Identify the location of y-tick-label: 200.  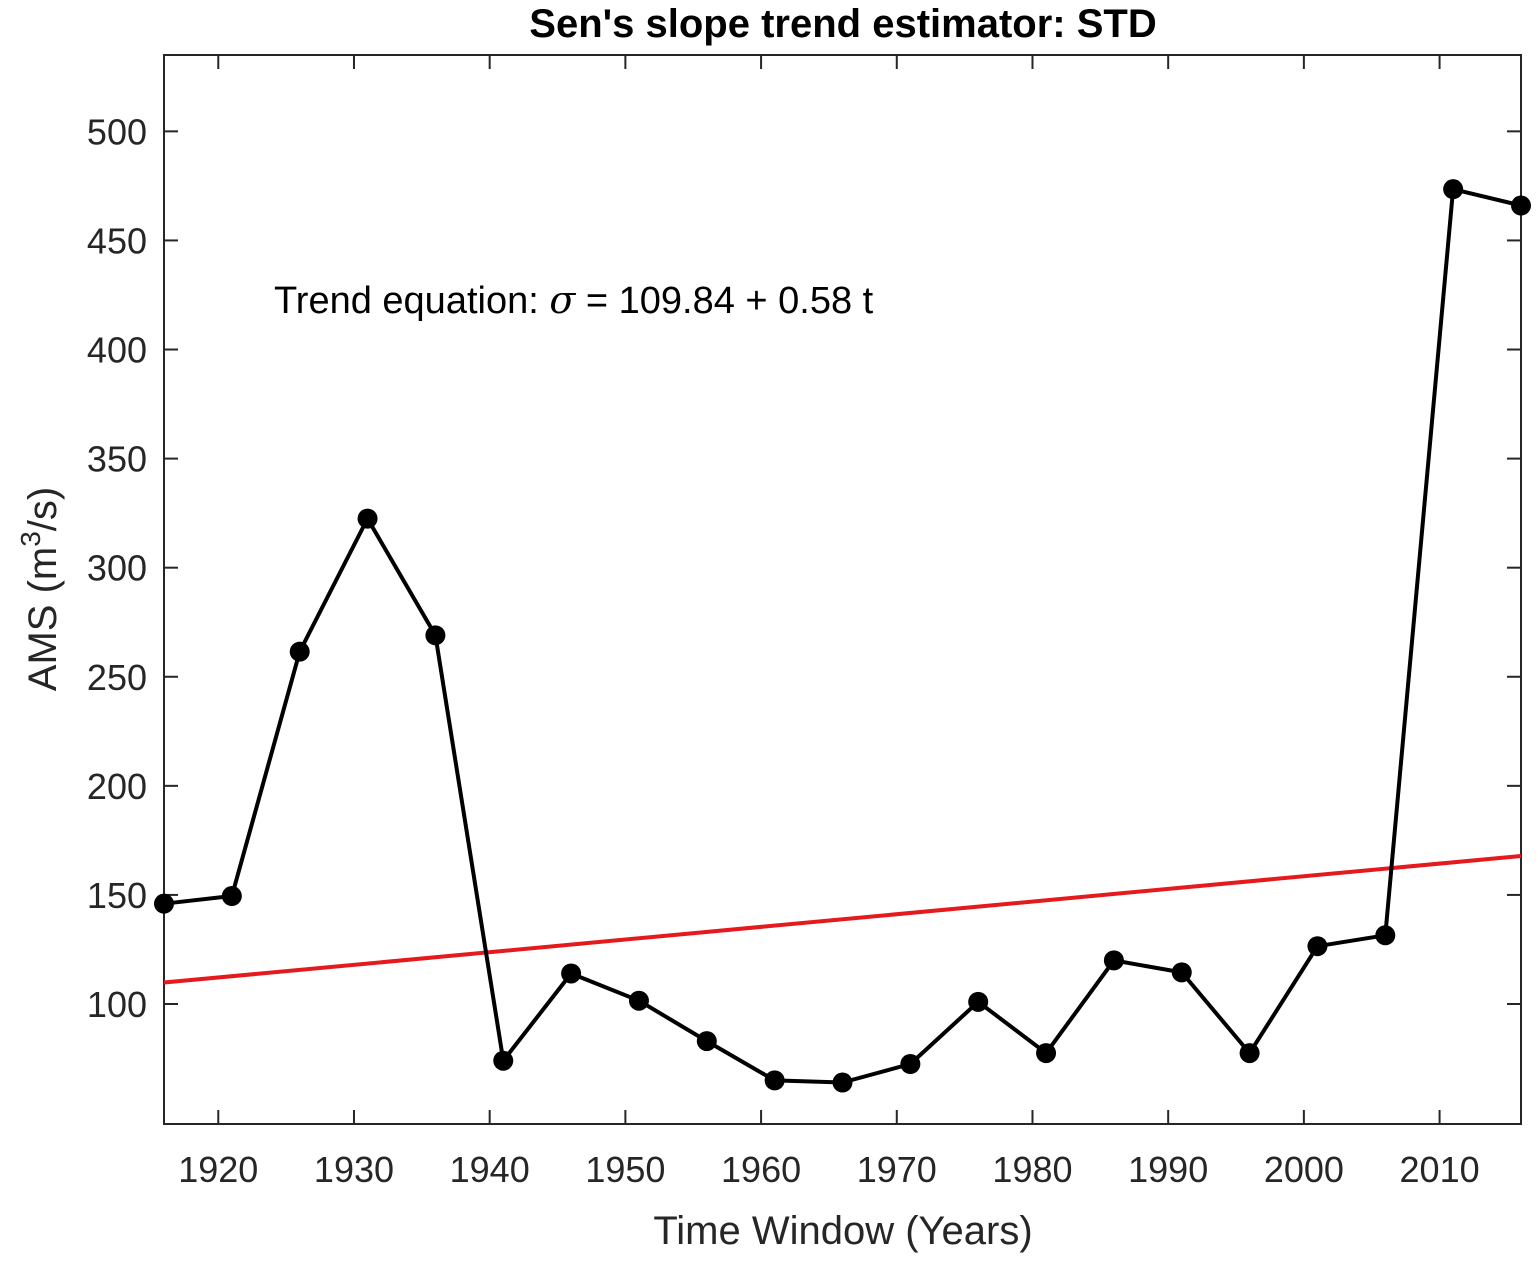
(117, 786).